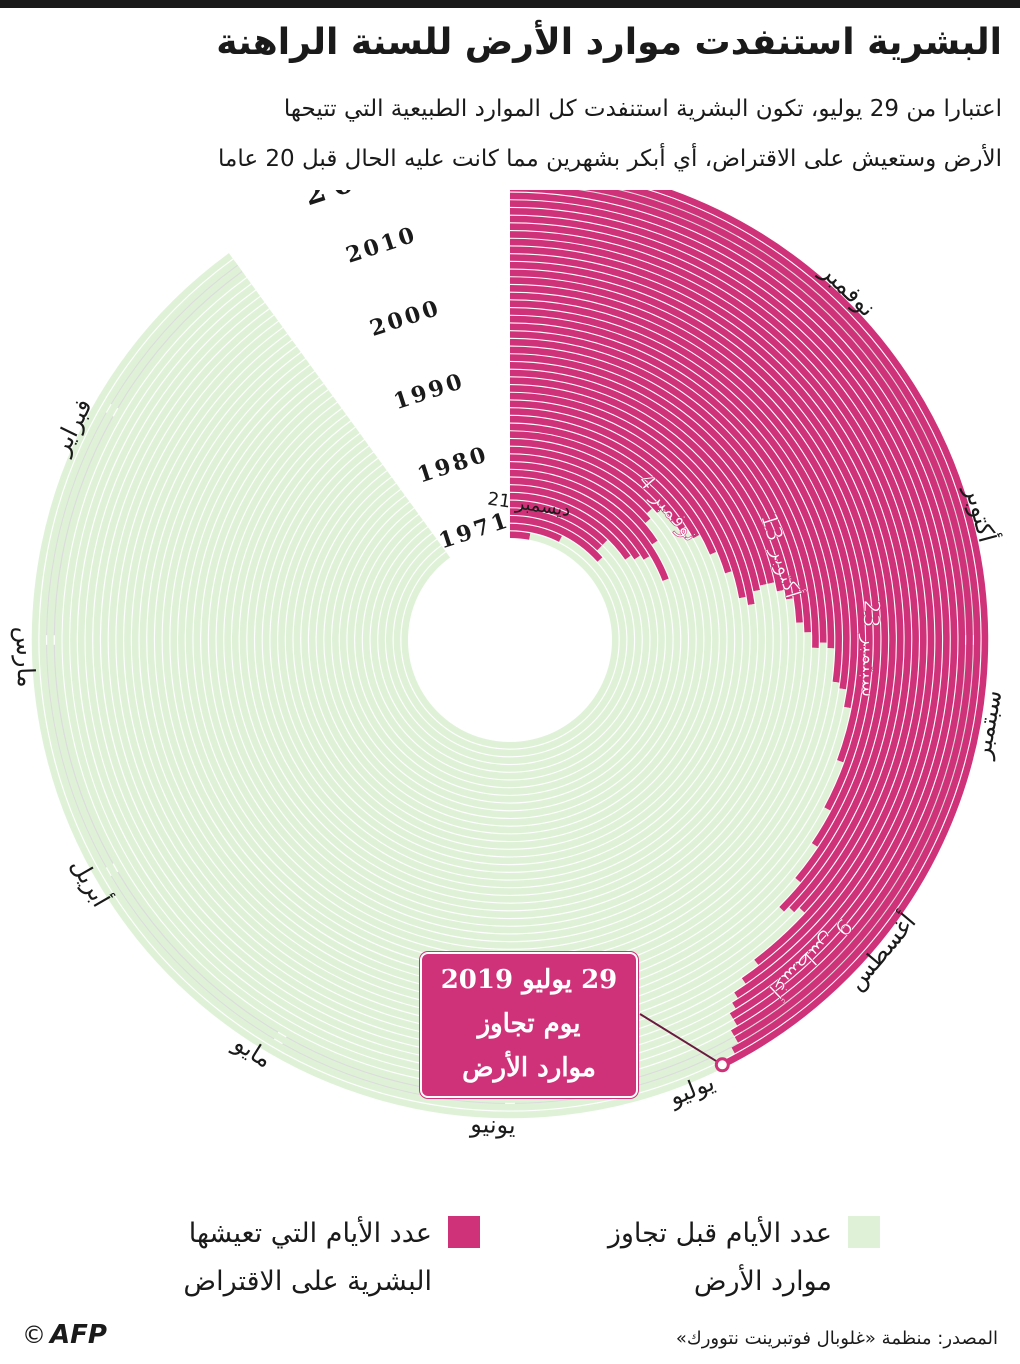 Image resolution: width=1020 pixels, height=1364 pixels. What do you see at coordinates (762, 1281) in the screenshot?
I see `legend-before-line-2: موارد الأرض` at bounding box center [762, 1281].